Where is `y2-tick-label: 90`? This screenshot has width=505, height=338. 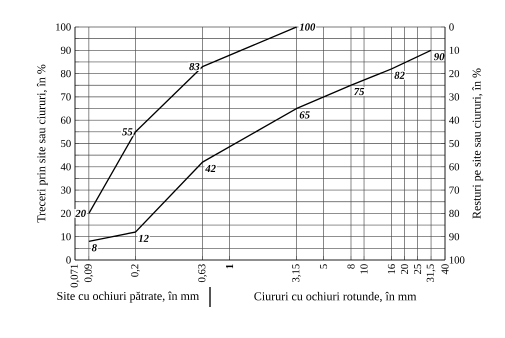 y2-tick-label: 90 is located at coordinates (454, 236).